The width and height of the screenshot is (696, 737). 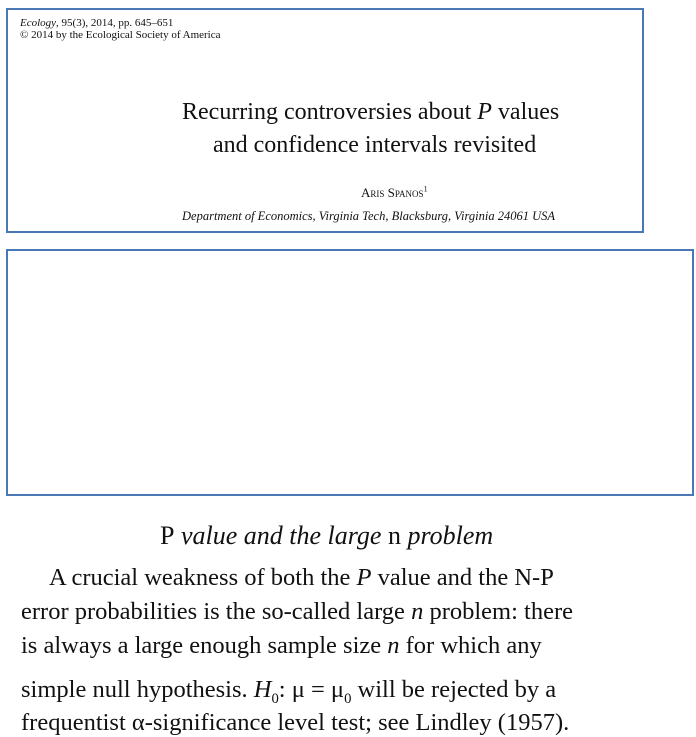 I want to click on section-heading: P value and the large n problem, so click(x=326, y=536).